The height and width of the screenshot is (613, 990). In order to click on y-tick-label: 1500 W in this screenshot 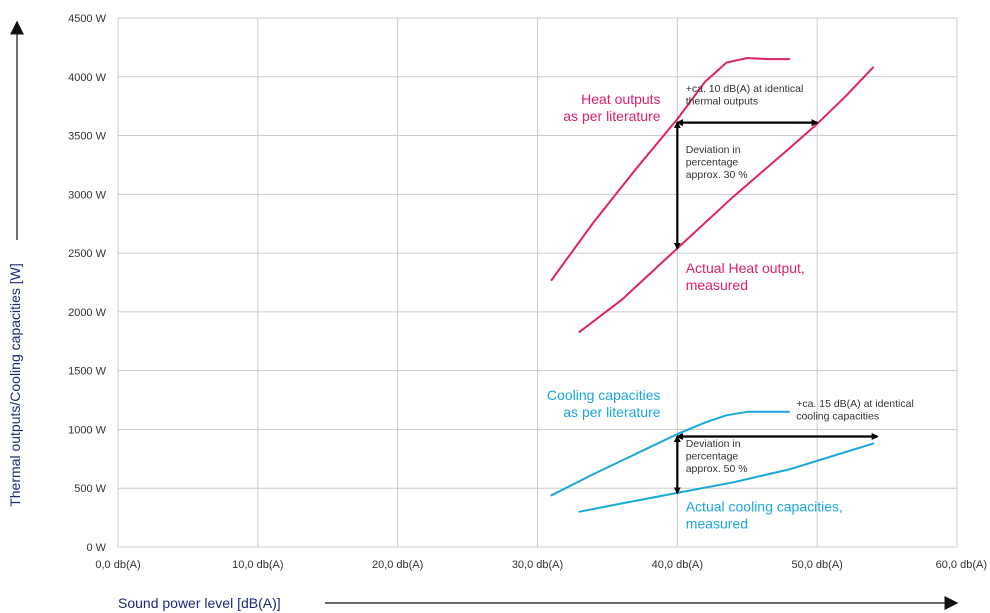, I will do `click(87, 372)`.